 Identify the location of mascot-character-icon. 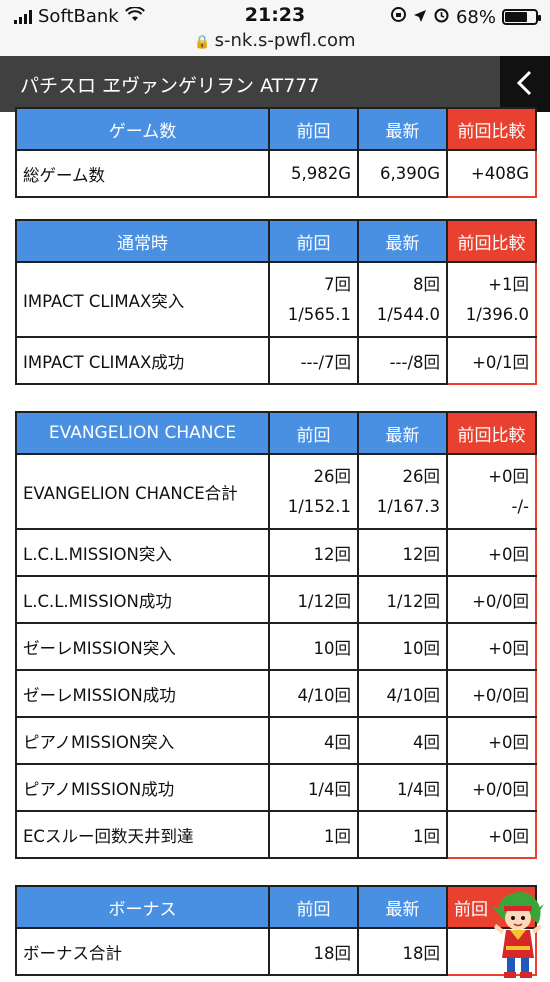
(518, 933).